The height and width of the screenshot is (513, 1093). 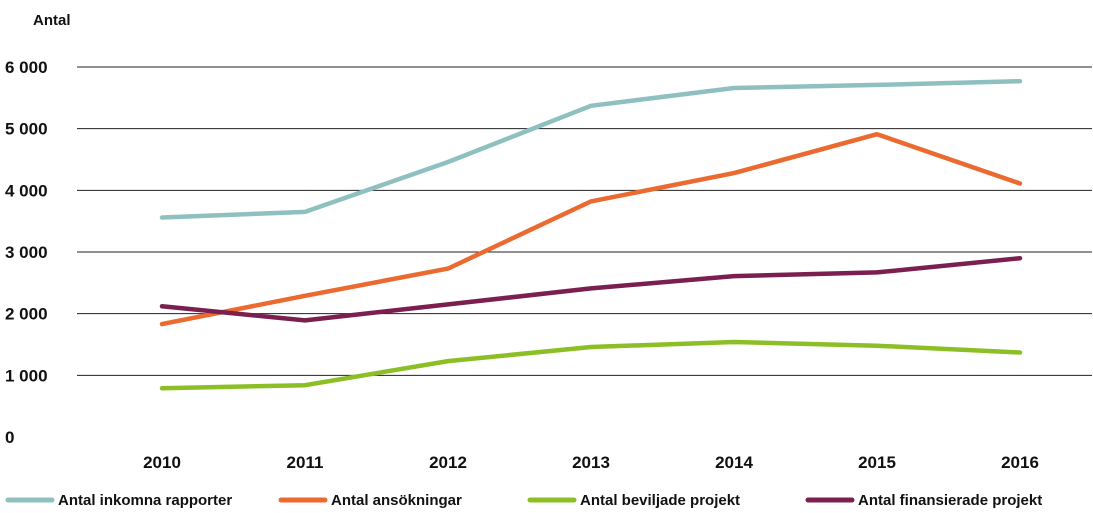 I want to click on x-tick-label-2014: 2014, so click(x=734, y=462).